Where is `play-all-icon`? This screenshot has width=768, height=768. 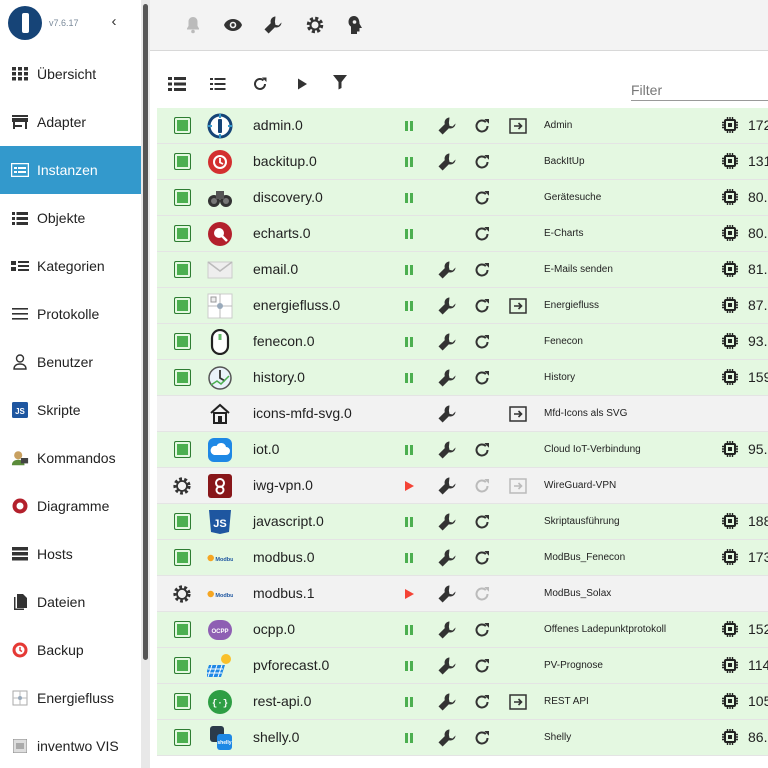
play-all-icon is located at coordinates (302, 84).